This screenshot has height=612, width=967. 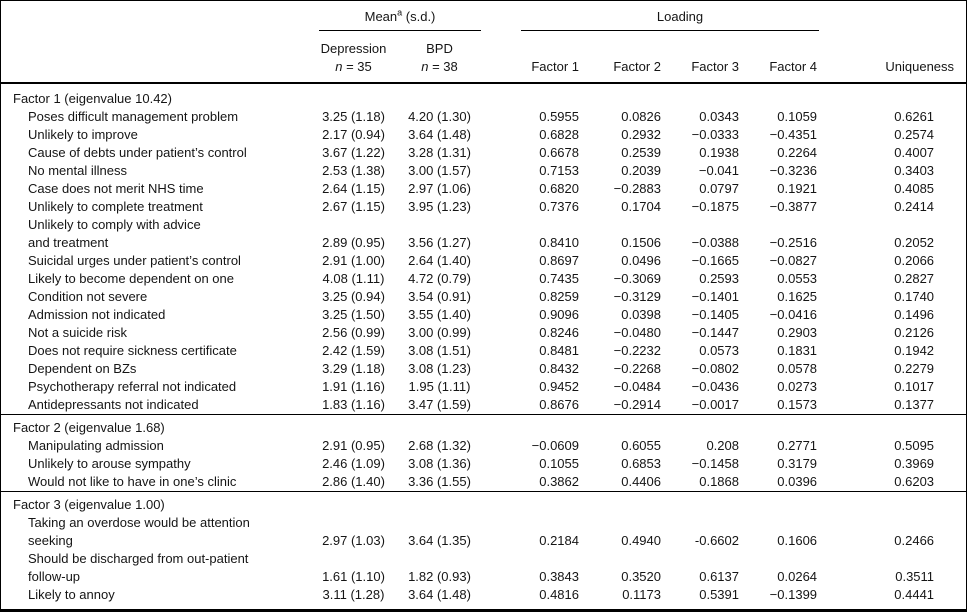 I want to click on depression-mean-cell: 2.46 (1.09), so click(x=353, y=463).